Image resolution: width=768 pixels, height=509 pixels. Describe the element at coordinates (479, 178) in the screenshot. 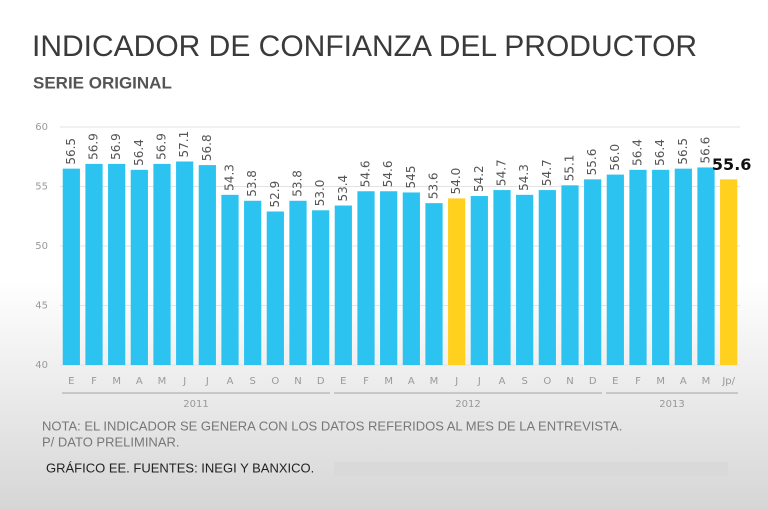

I see `value-label: 54.2` at that location.